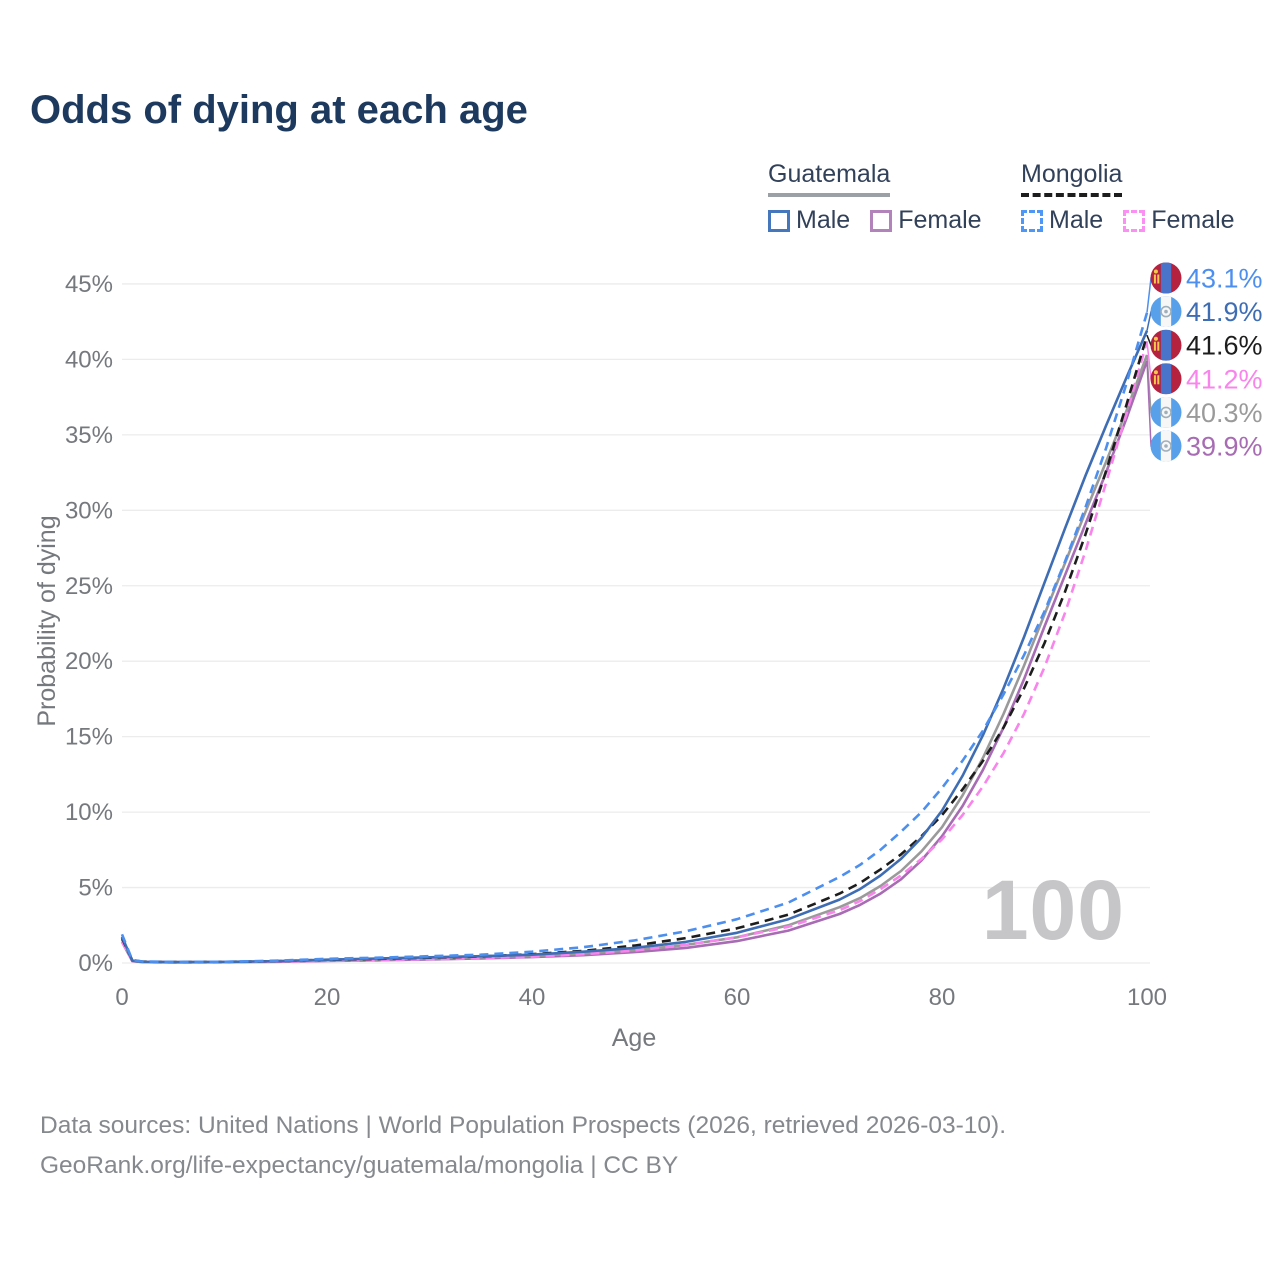  What do you see at coordinates (1032, 220) in the screenshot?
I see `mongolia-male-swatch-icon` at bounding box center [1032, 220].